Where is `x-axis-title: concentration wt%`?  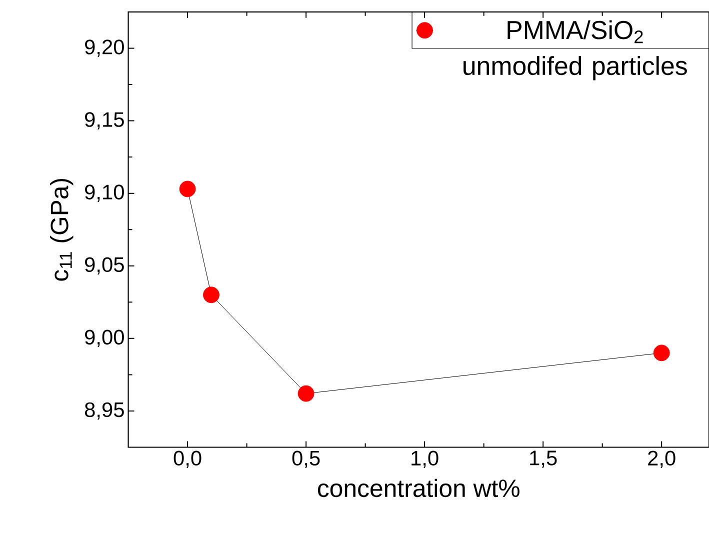
x-axis-title: concentration wt% is located at coordinates (419, 488).